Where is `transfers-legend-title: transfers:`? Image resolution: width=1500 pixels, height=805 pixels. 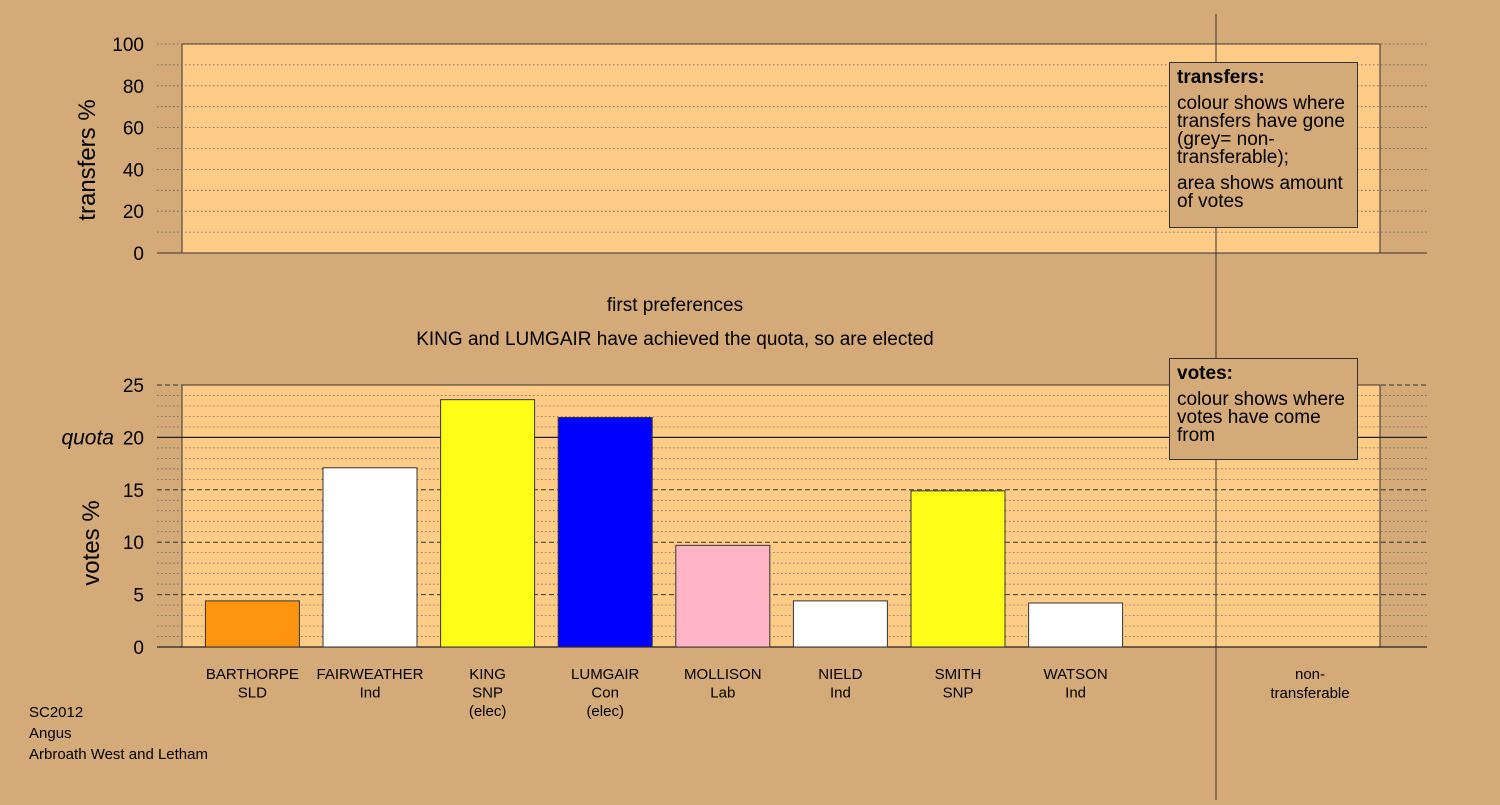 transfers-legend-title: transfers: is located at coordinates (1221, 77).